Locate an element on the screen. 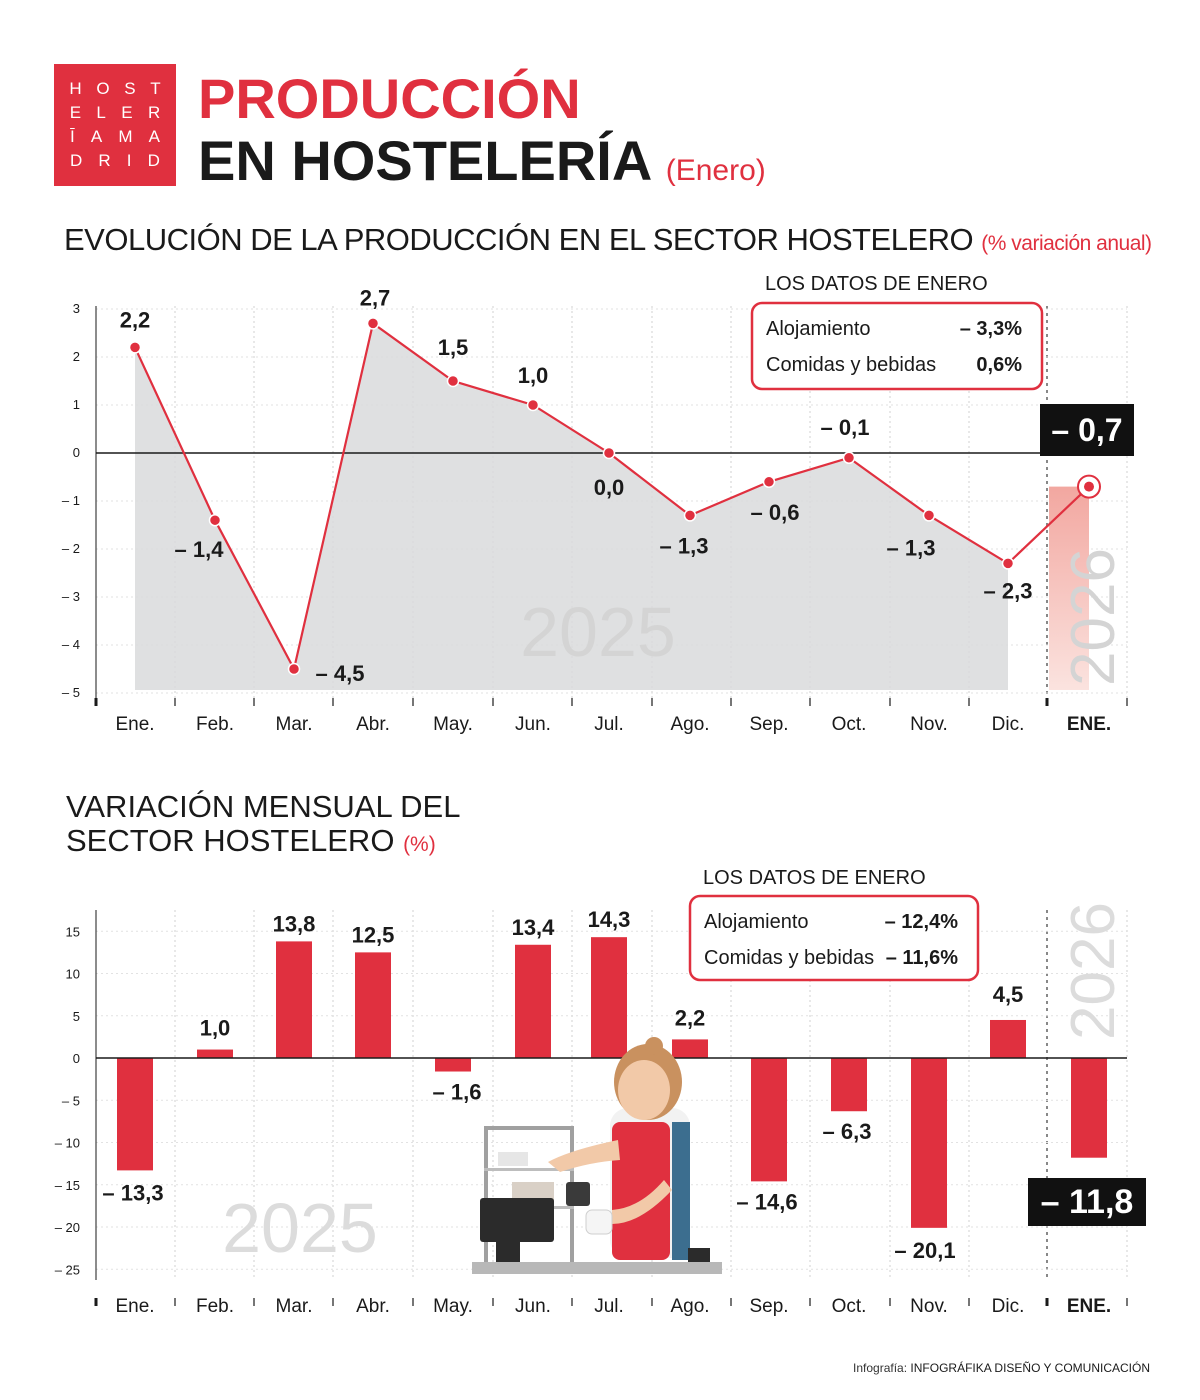  register-screen is located at coordinates (517, 1220).